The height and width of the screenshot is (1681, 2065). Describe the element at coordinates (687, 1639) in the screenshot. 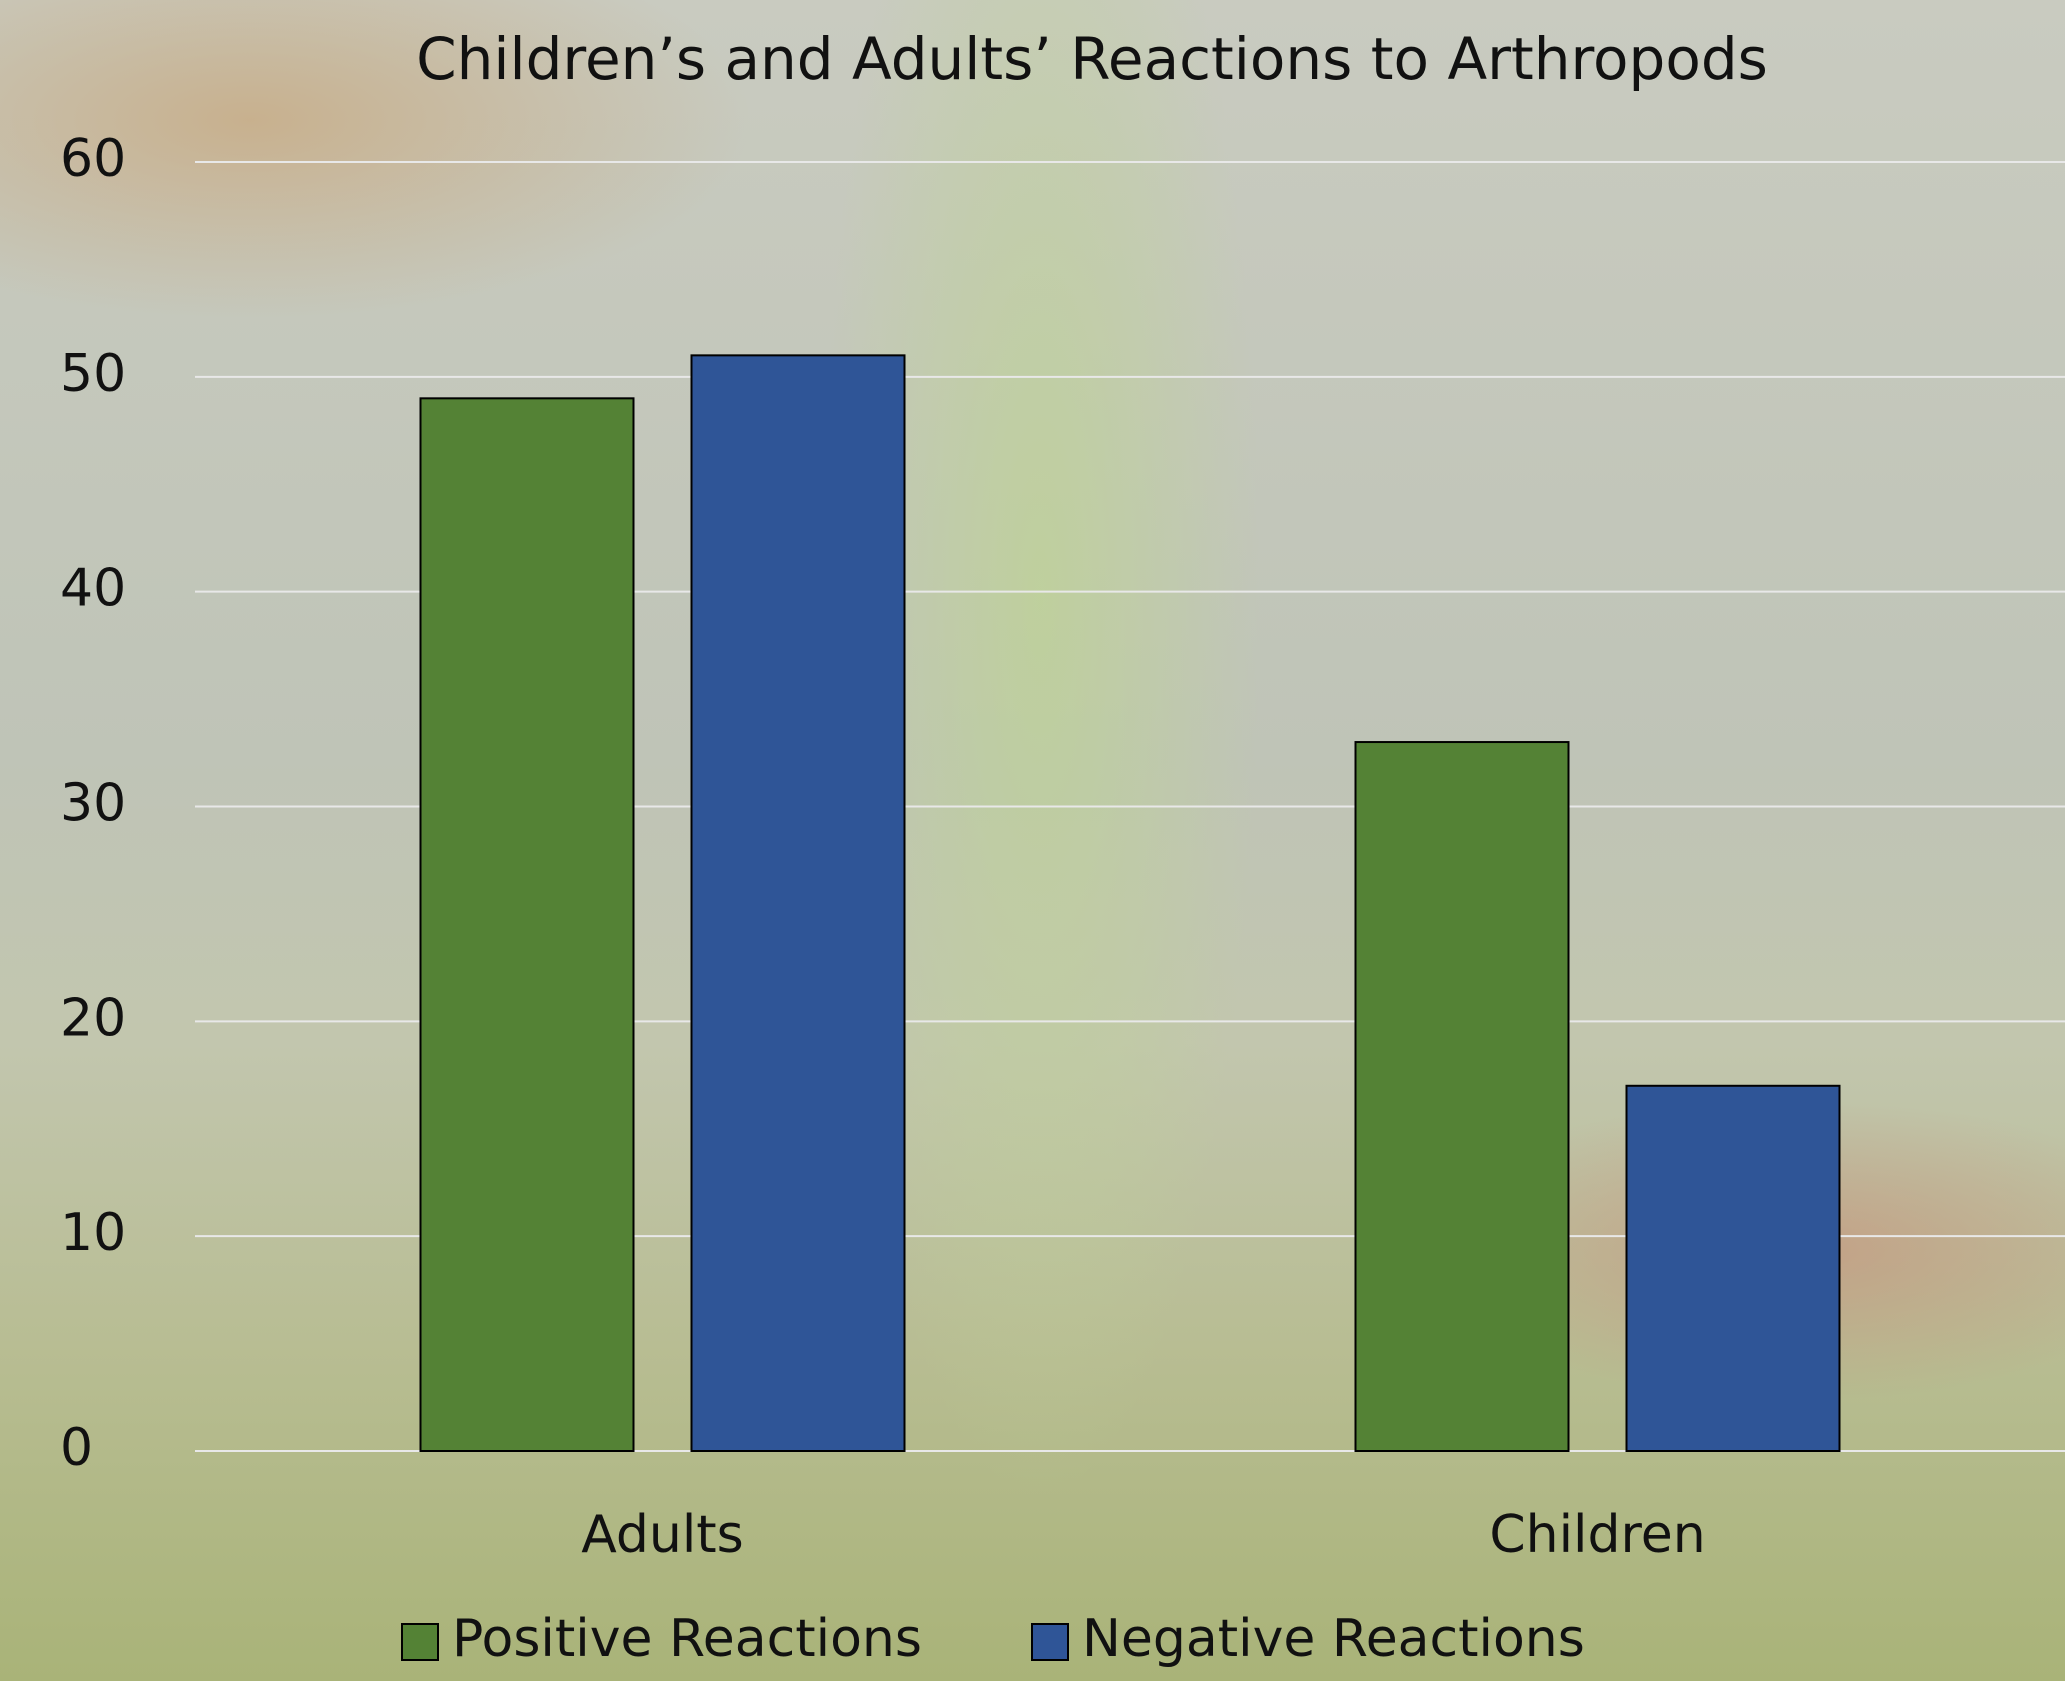

I see `legend-label: Positive Reactions` at that location.